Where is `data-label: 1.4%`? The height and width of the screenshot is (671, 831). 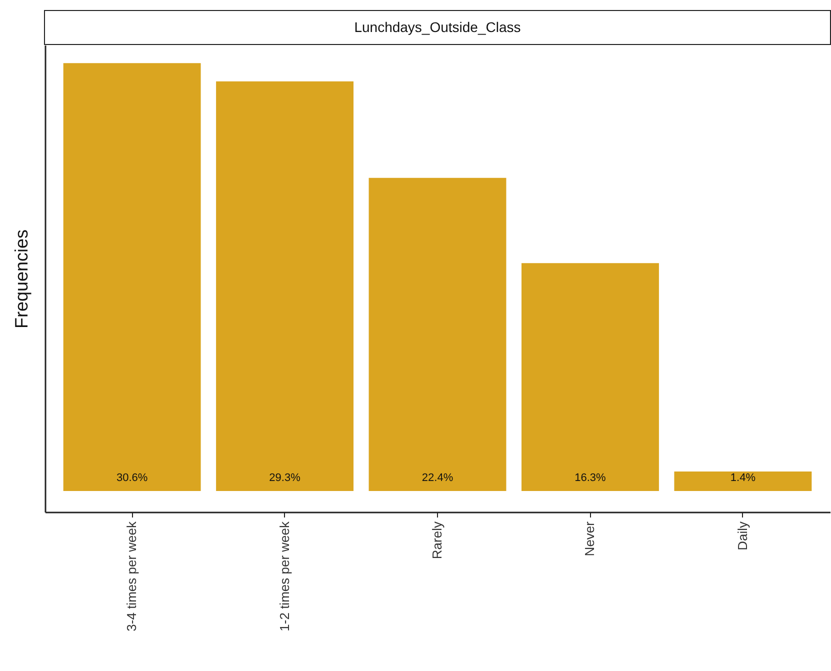
data-label: 1.4% is located at coordinates (743, 478).